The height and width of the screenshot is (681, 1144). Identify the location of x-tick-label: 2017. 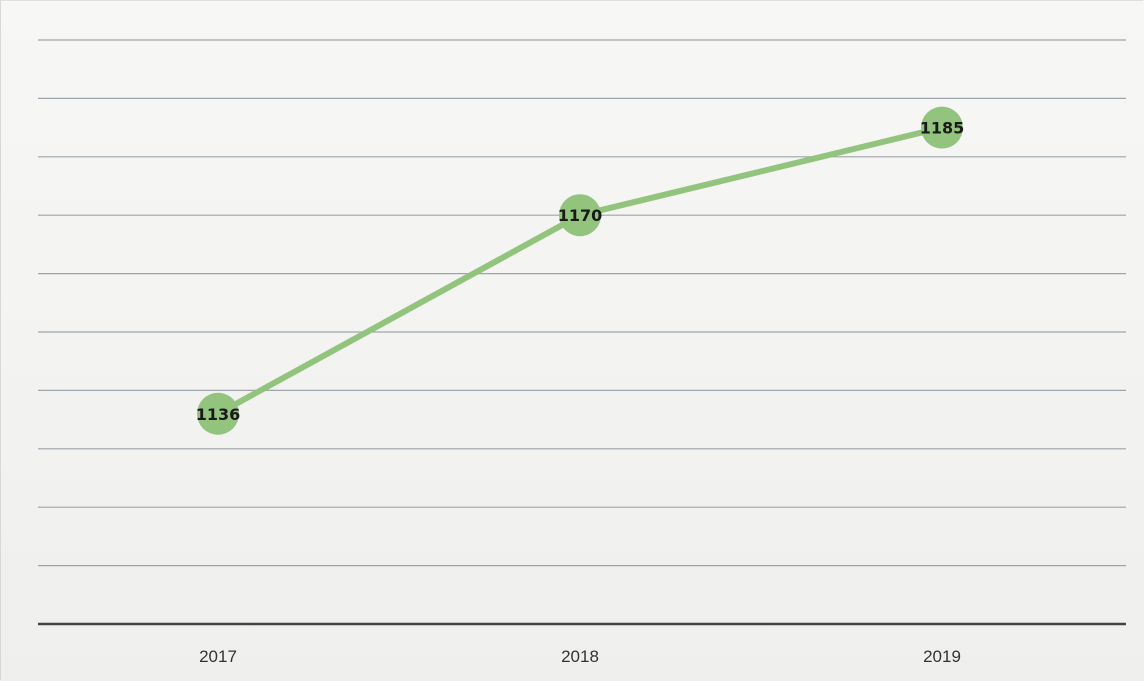
(218, 656).